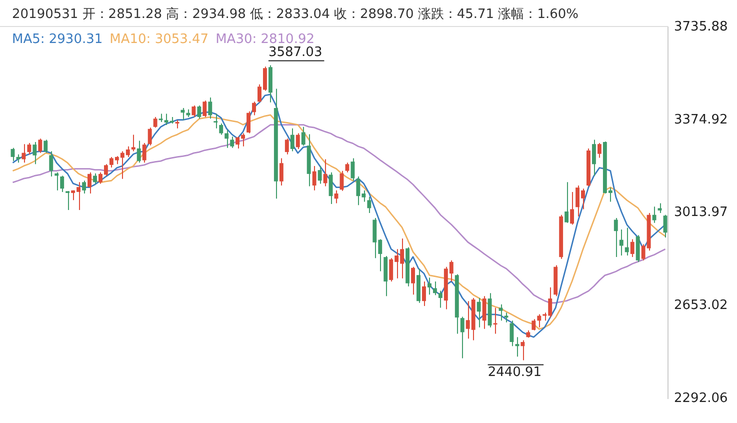 This screenshot has width=737, height=423. Describe the element at coordinates (701, 120) in the screenshot. I see `y-tick-label: 3374.92` at that location.